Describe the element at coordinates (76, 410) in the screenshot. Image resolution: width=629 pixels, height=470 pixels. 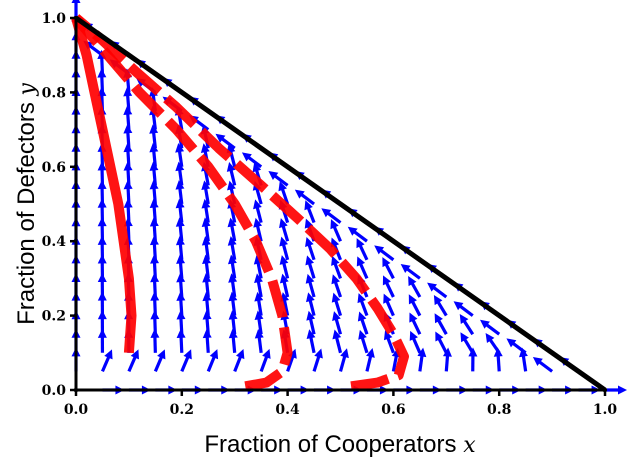
I see `x-tick-label: 0.0` at that location.